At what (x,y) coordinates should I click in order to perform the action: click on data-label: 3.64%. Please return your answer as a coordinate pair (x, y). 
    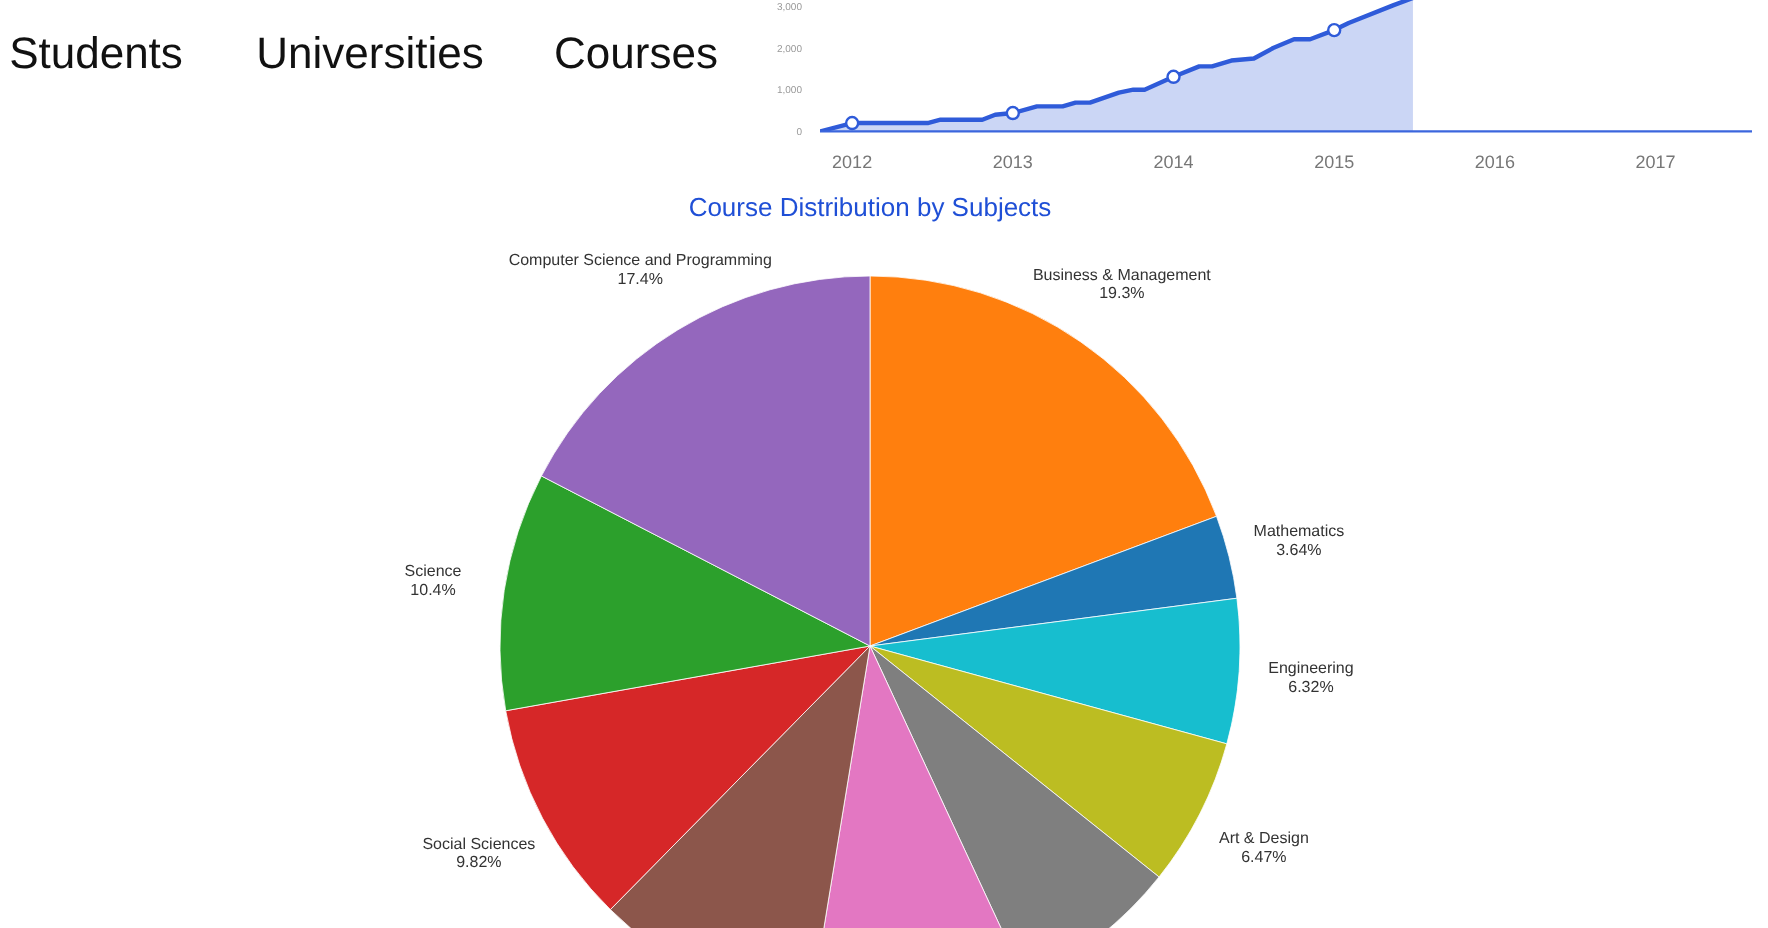
    Looking at the image, I should click on (1299, 549).